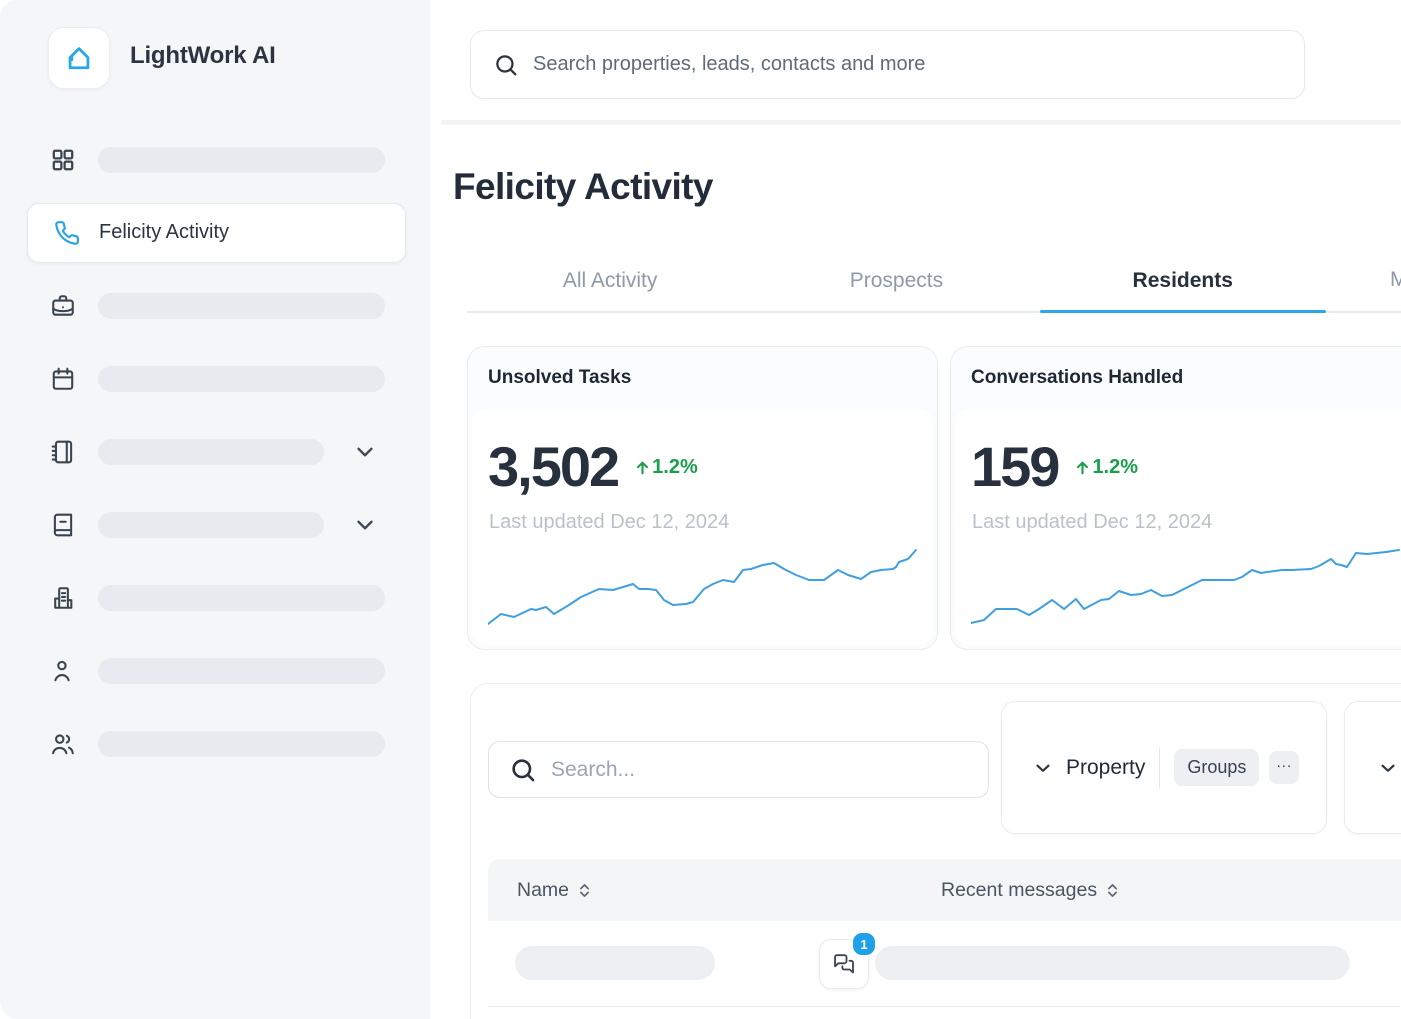 This screenshot has width=1401, height=1019. I want to click on sidebar-item-building, so click(215, 598).